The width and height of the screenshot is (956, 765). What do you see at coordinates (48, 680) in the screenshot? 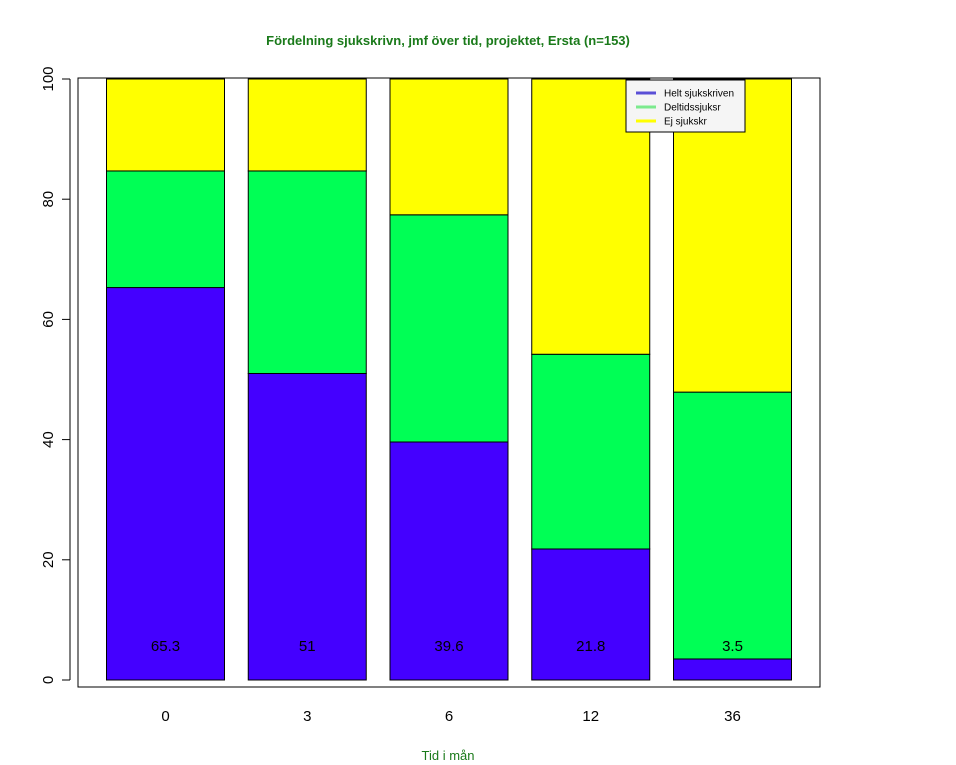
I see `y-tick-label: 0` at bounding box center [48, 680].